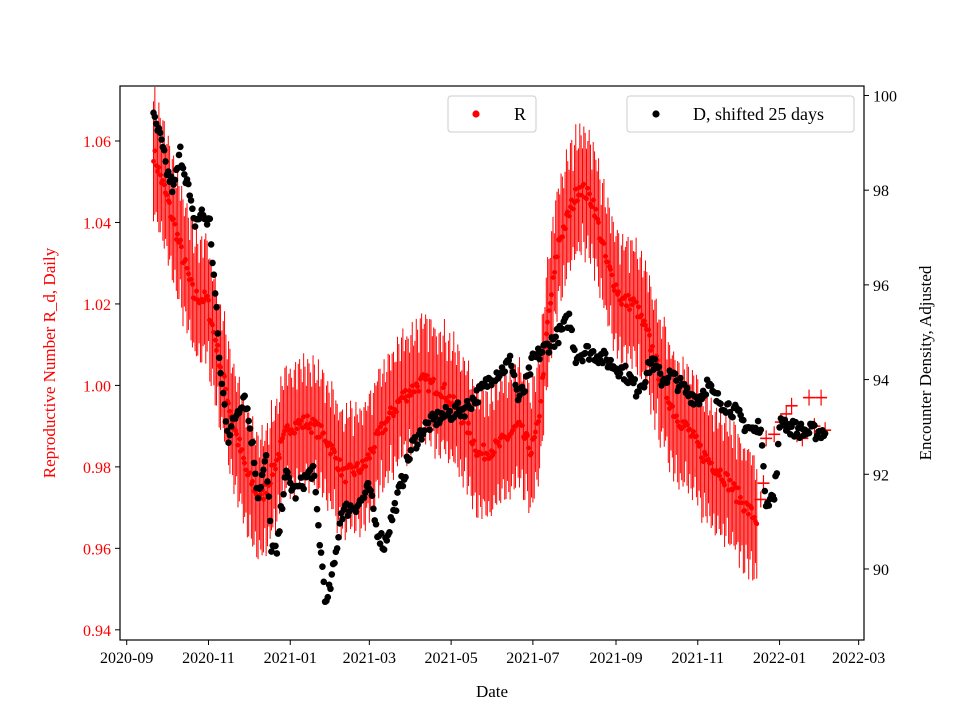 Image resolution: width=960 pixels, height=720 pixels. Describe the element at coordinates (881, 191) in the screenshot. I see `right-y-tick-label: 98` at that location.